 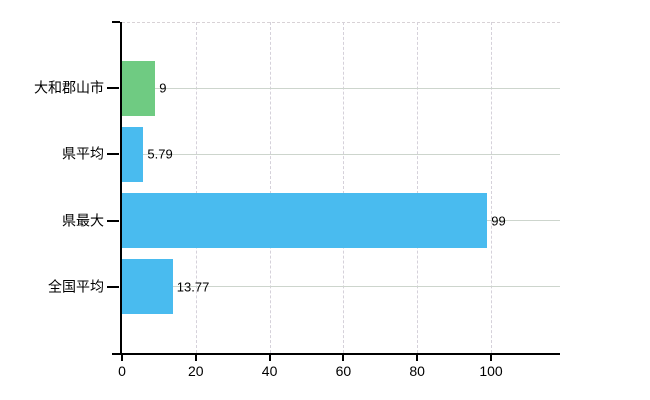 What do you see at coordinates (76, 286) in the screenshot?
I see `category-label: 全国平均` at bounding box center [76, 286].